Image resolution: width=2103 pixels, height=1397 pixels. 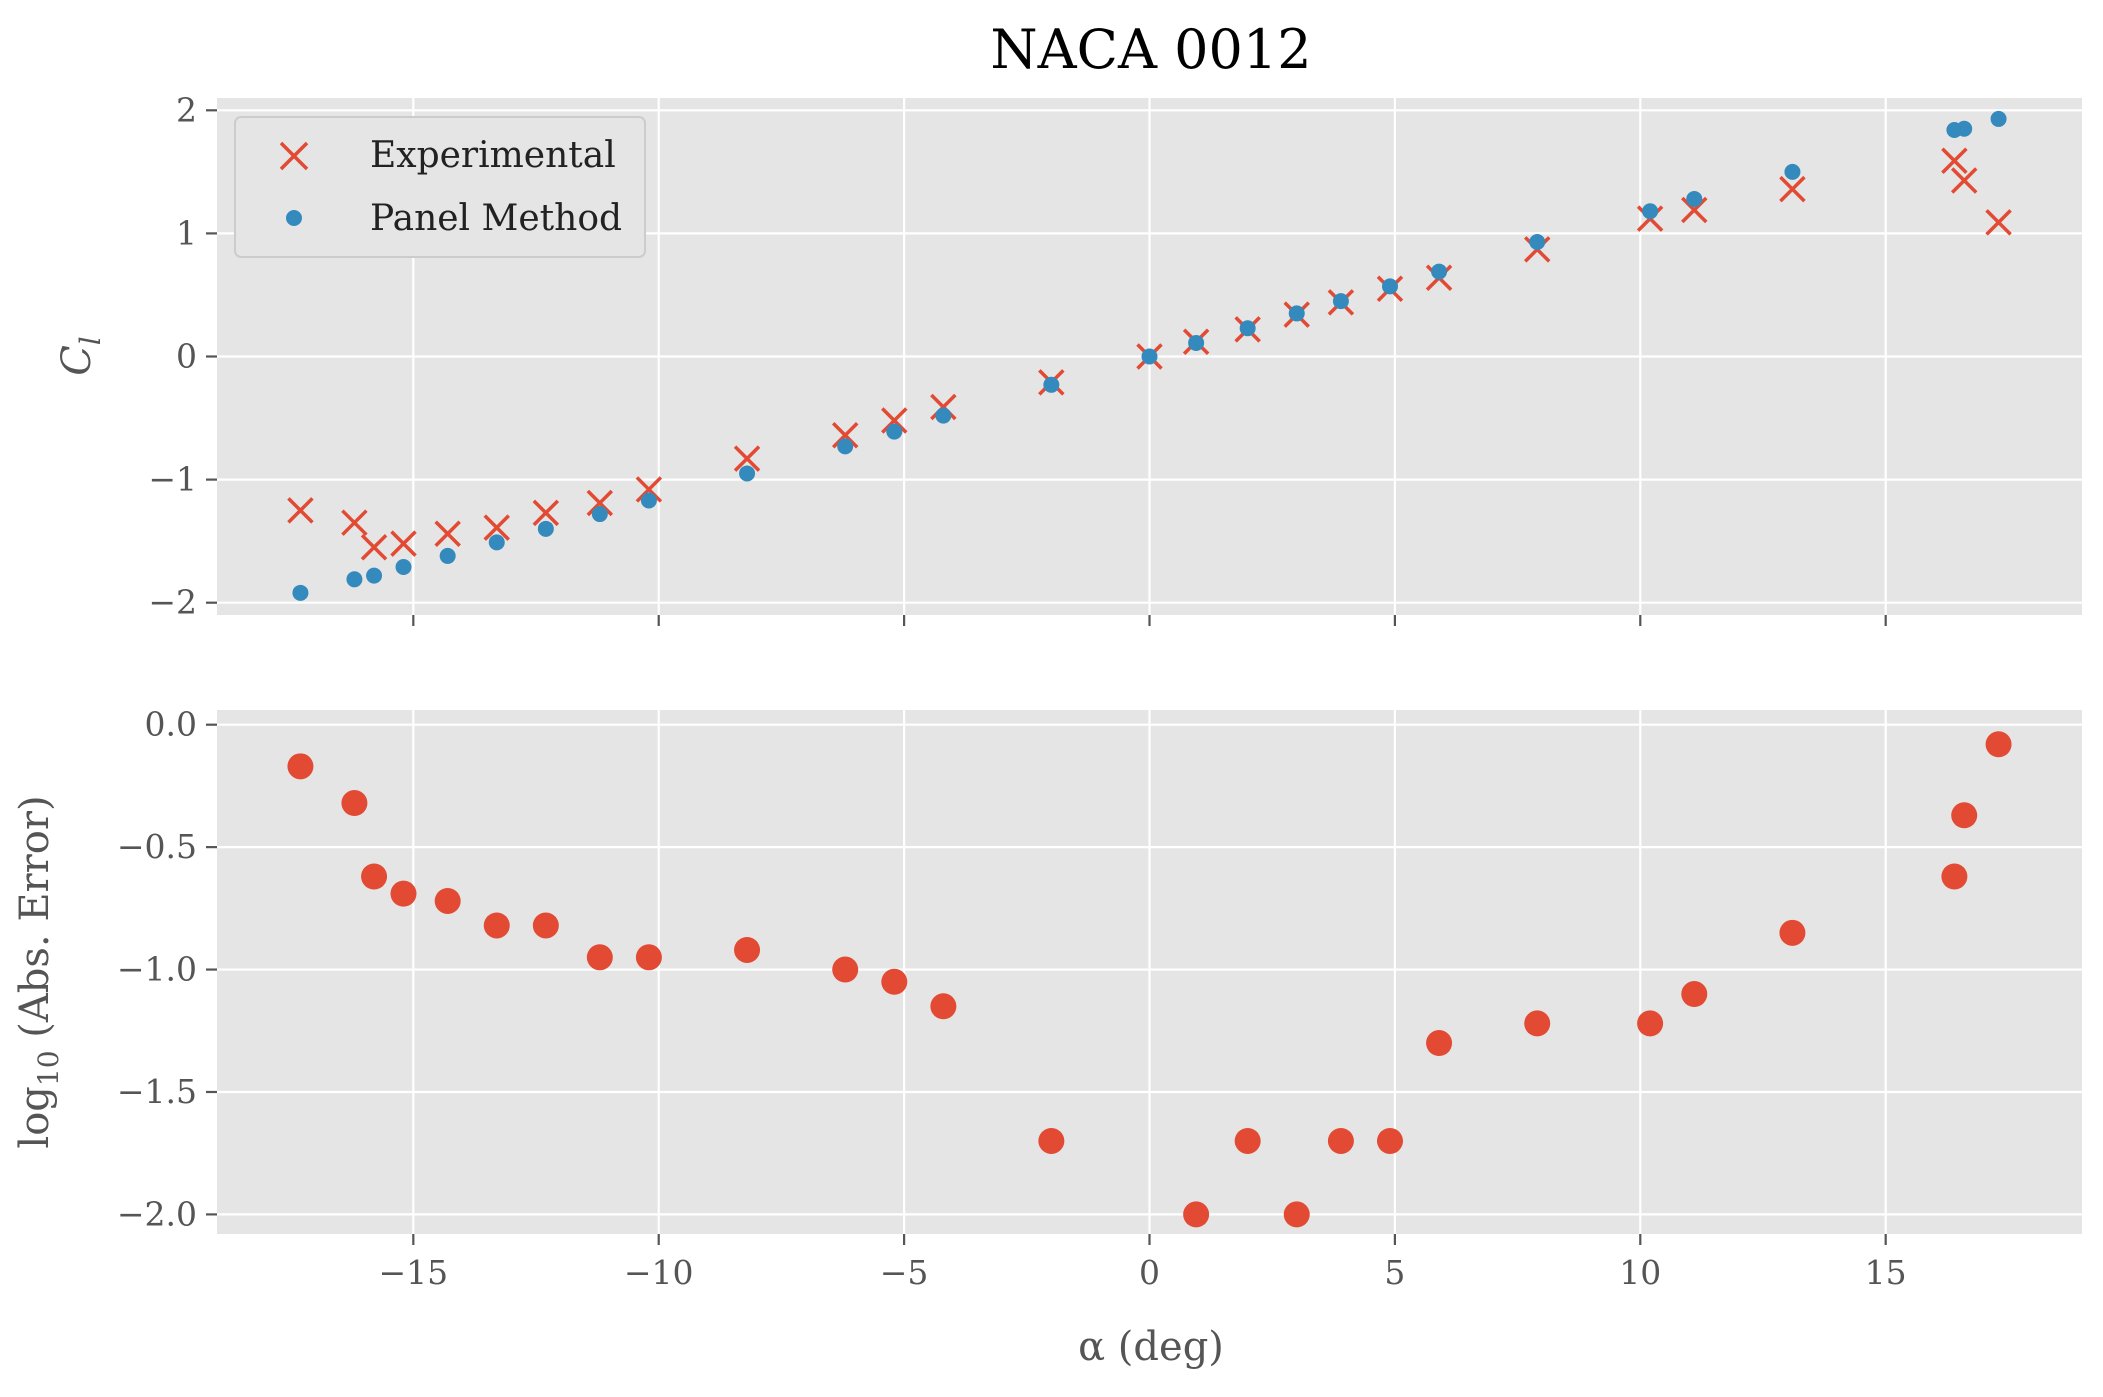 What do you see at coordinates (1149, 1272) in the screenshot?
I see `x-tick-label: 0` at bounding box center [1149, 1272].